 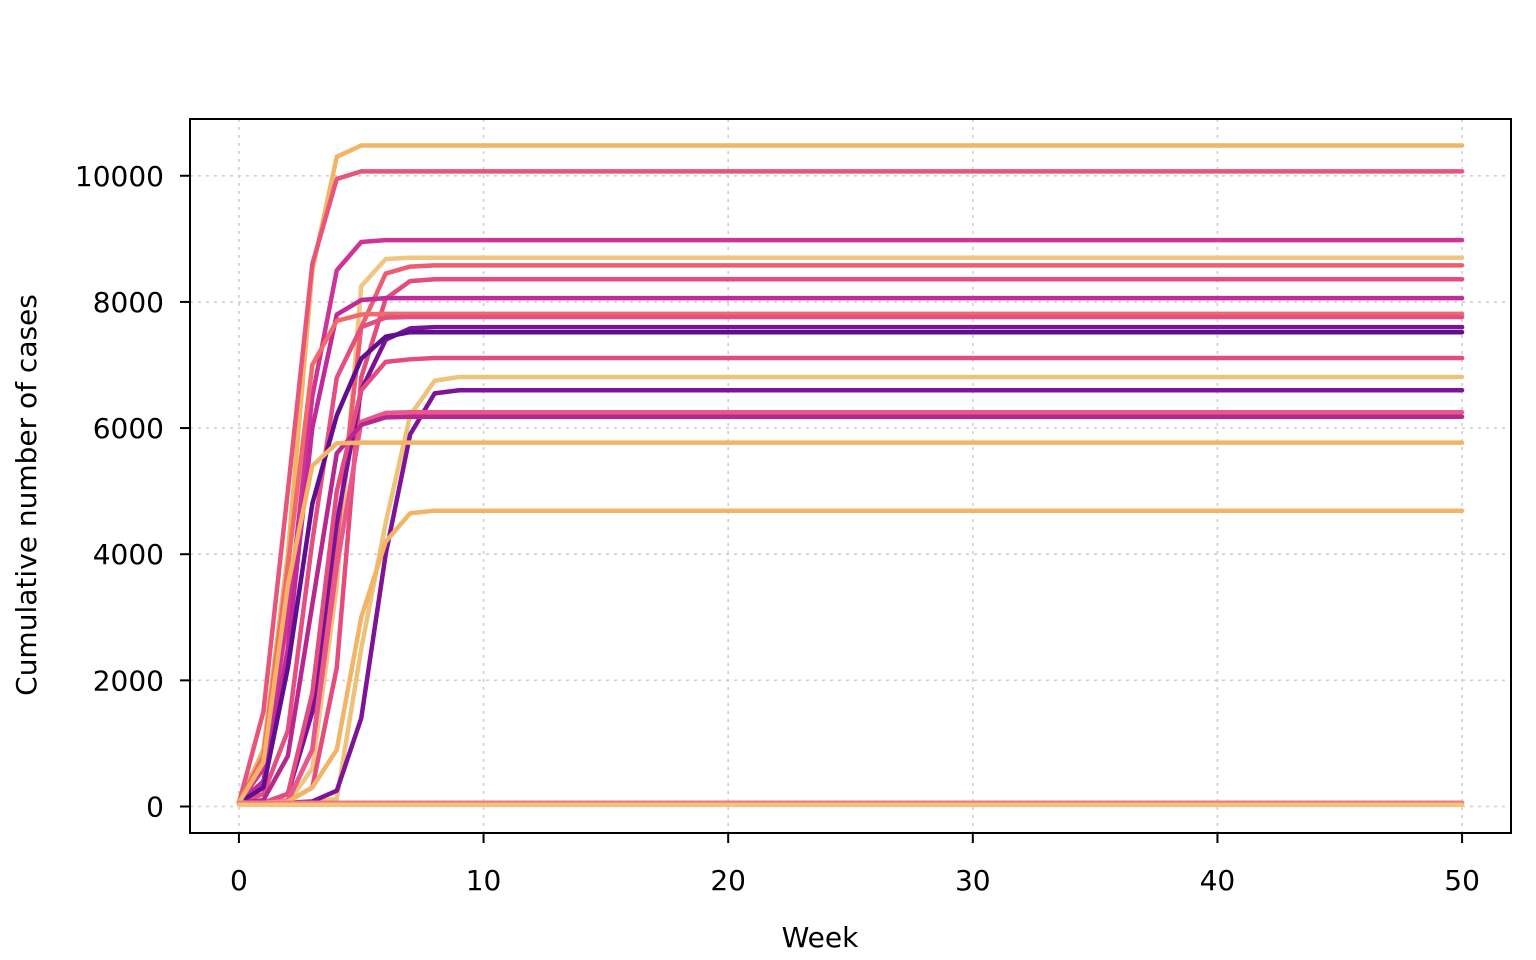 I want to click on x-tick-label: 10, so click(x=484, y=880).